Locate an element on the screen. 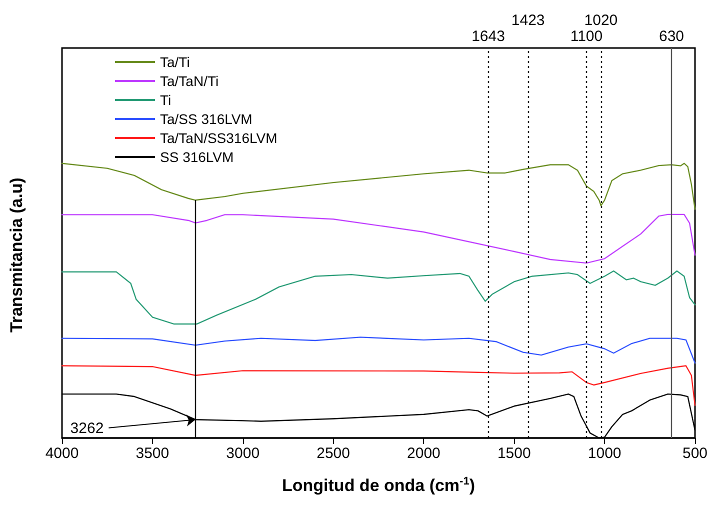 The image size is (713, 510). legend-label: Ta/TaN/SS316LVM is located at coordinates (219, 138).